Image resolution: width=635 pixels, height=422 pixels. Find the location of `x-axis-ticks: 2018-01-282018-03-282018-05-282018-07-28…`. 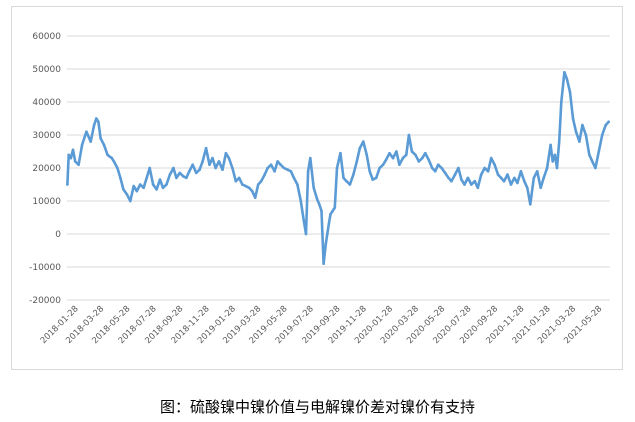

x-axis-ticks: 2018-01-282018-03-282018-05-282018-07-28… is located at coordinates (322, 325).